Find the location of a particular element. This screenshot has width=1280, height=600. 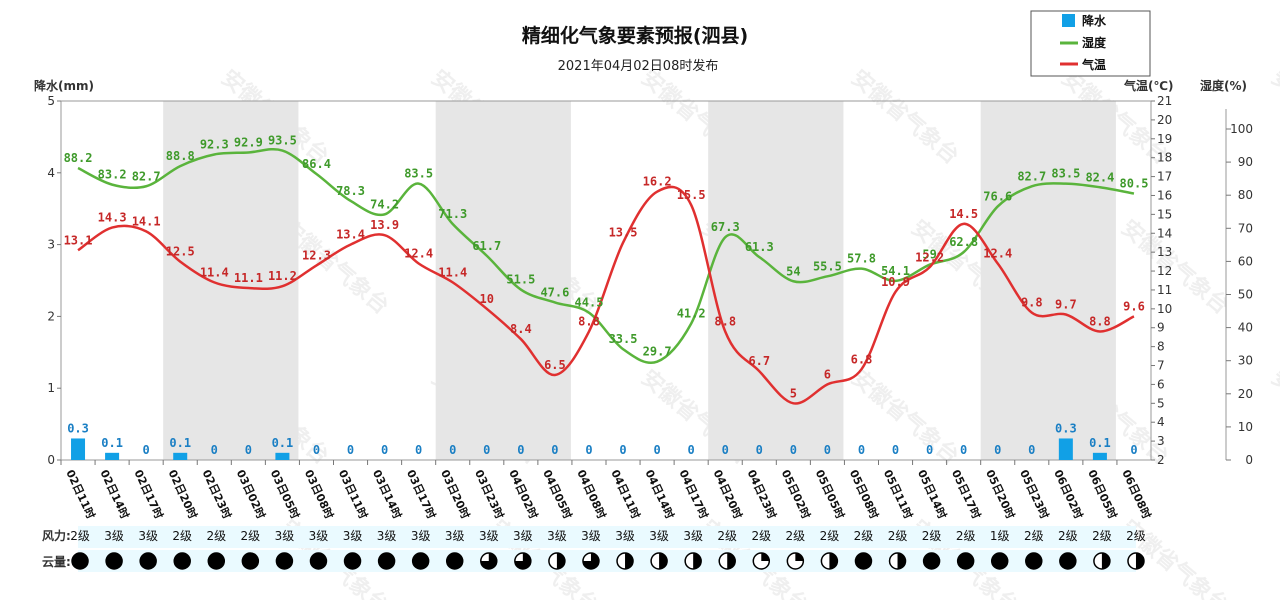

precip-bars is located at coordinates (589, 449).